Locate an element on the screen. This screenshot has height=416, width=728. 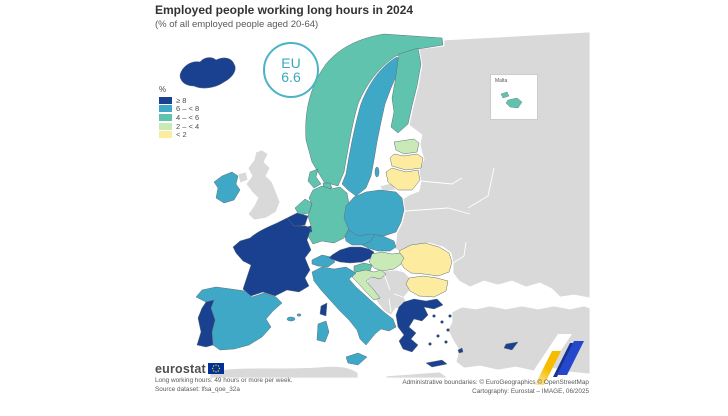
island-corsica is located at coordinates (323, 309).